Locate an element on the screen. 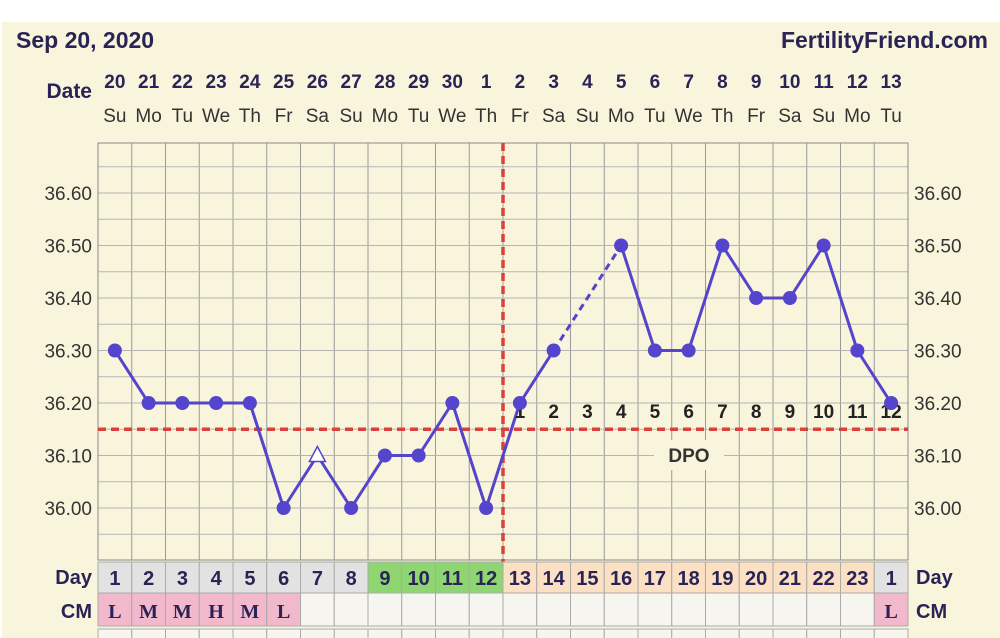  cycle-day-number: 16 is located at coordinates (621, 579).